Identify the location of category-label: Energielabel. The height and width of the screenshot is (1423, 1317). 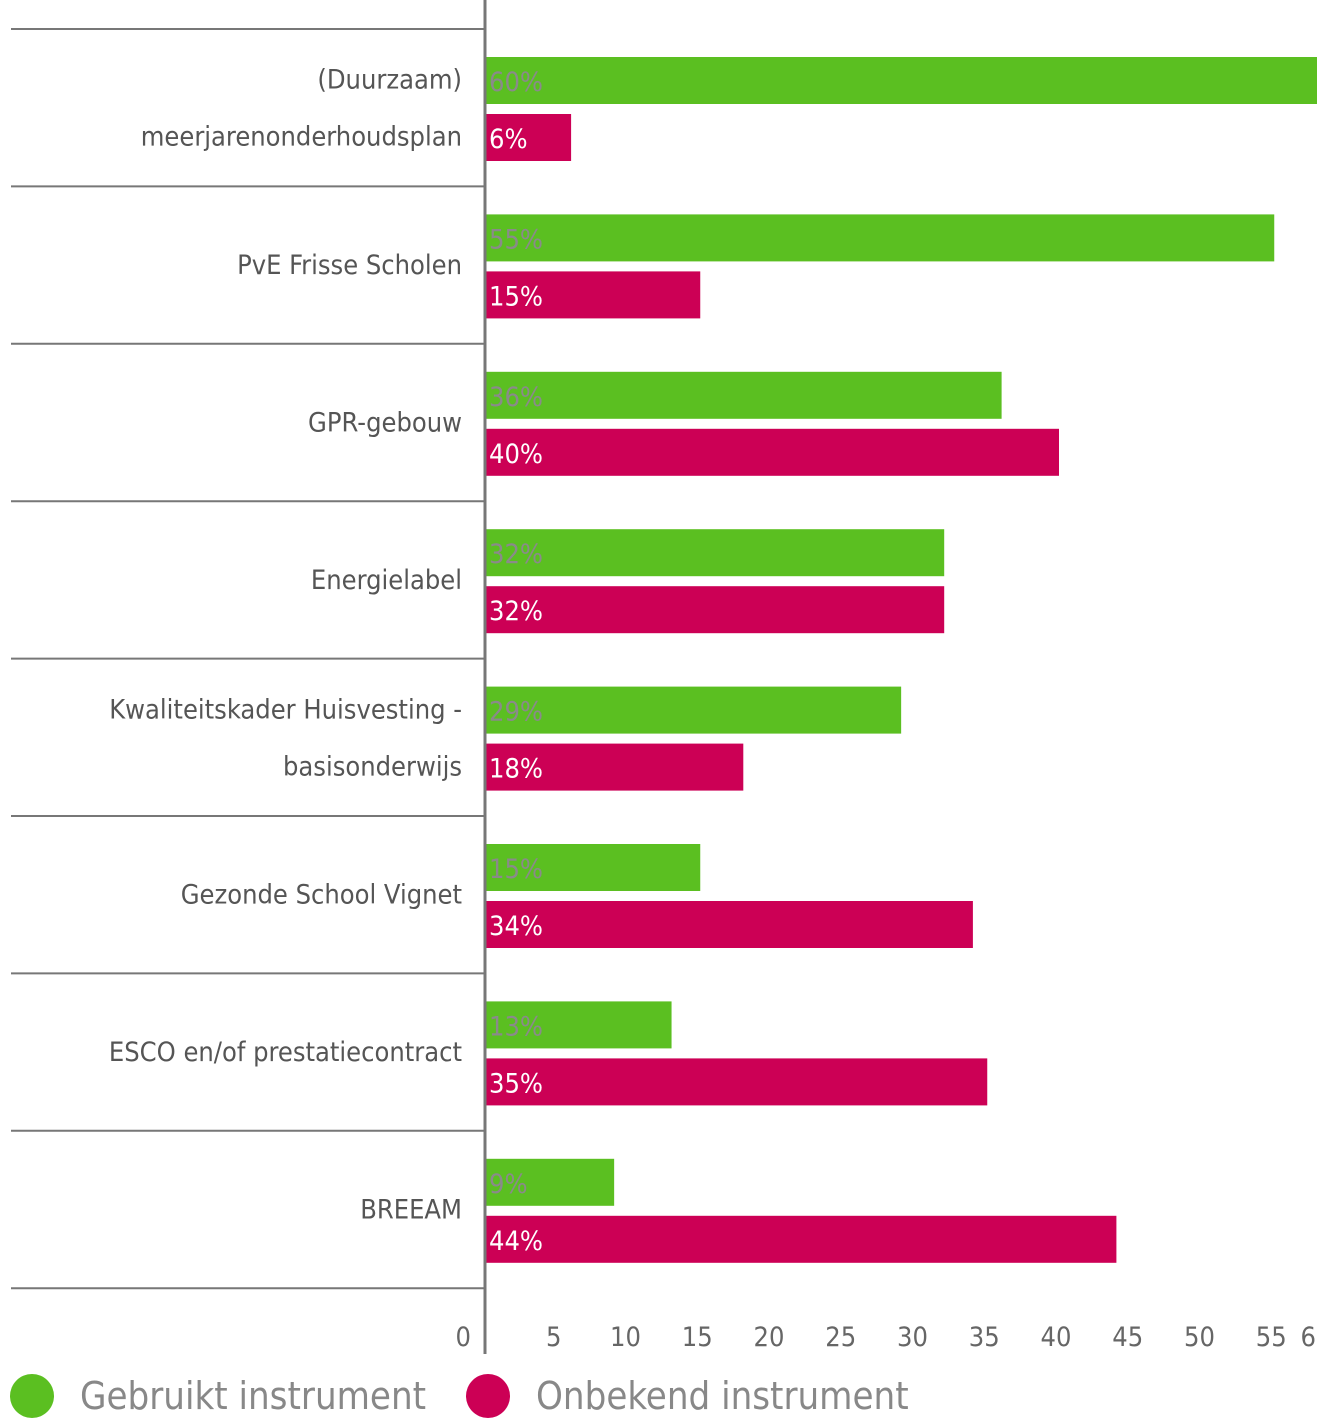
(386, 580).